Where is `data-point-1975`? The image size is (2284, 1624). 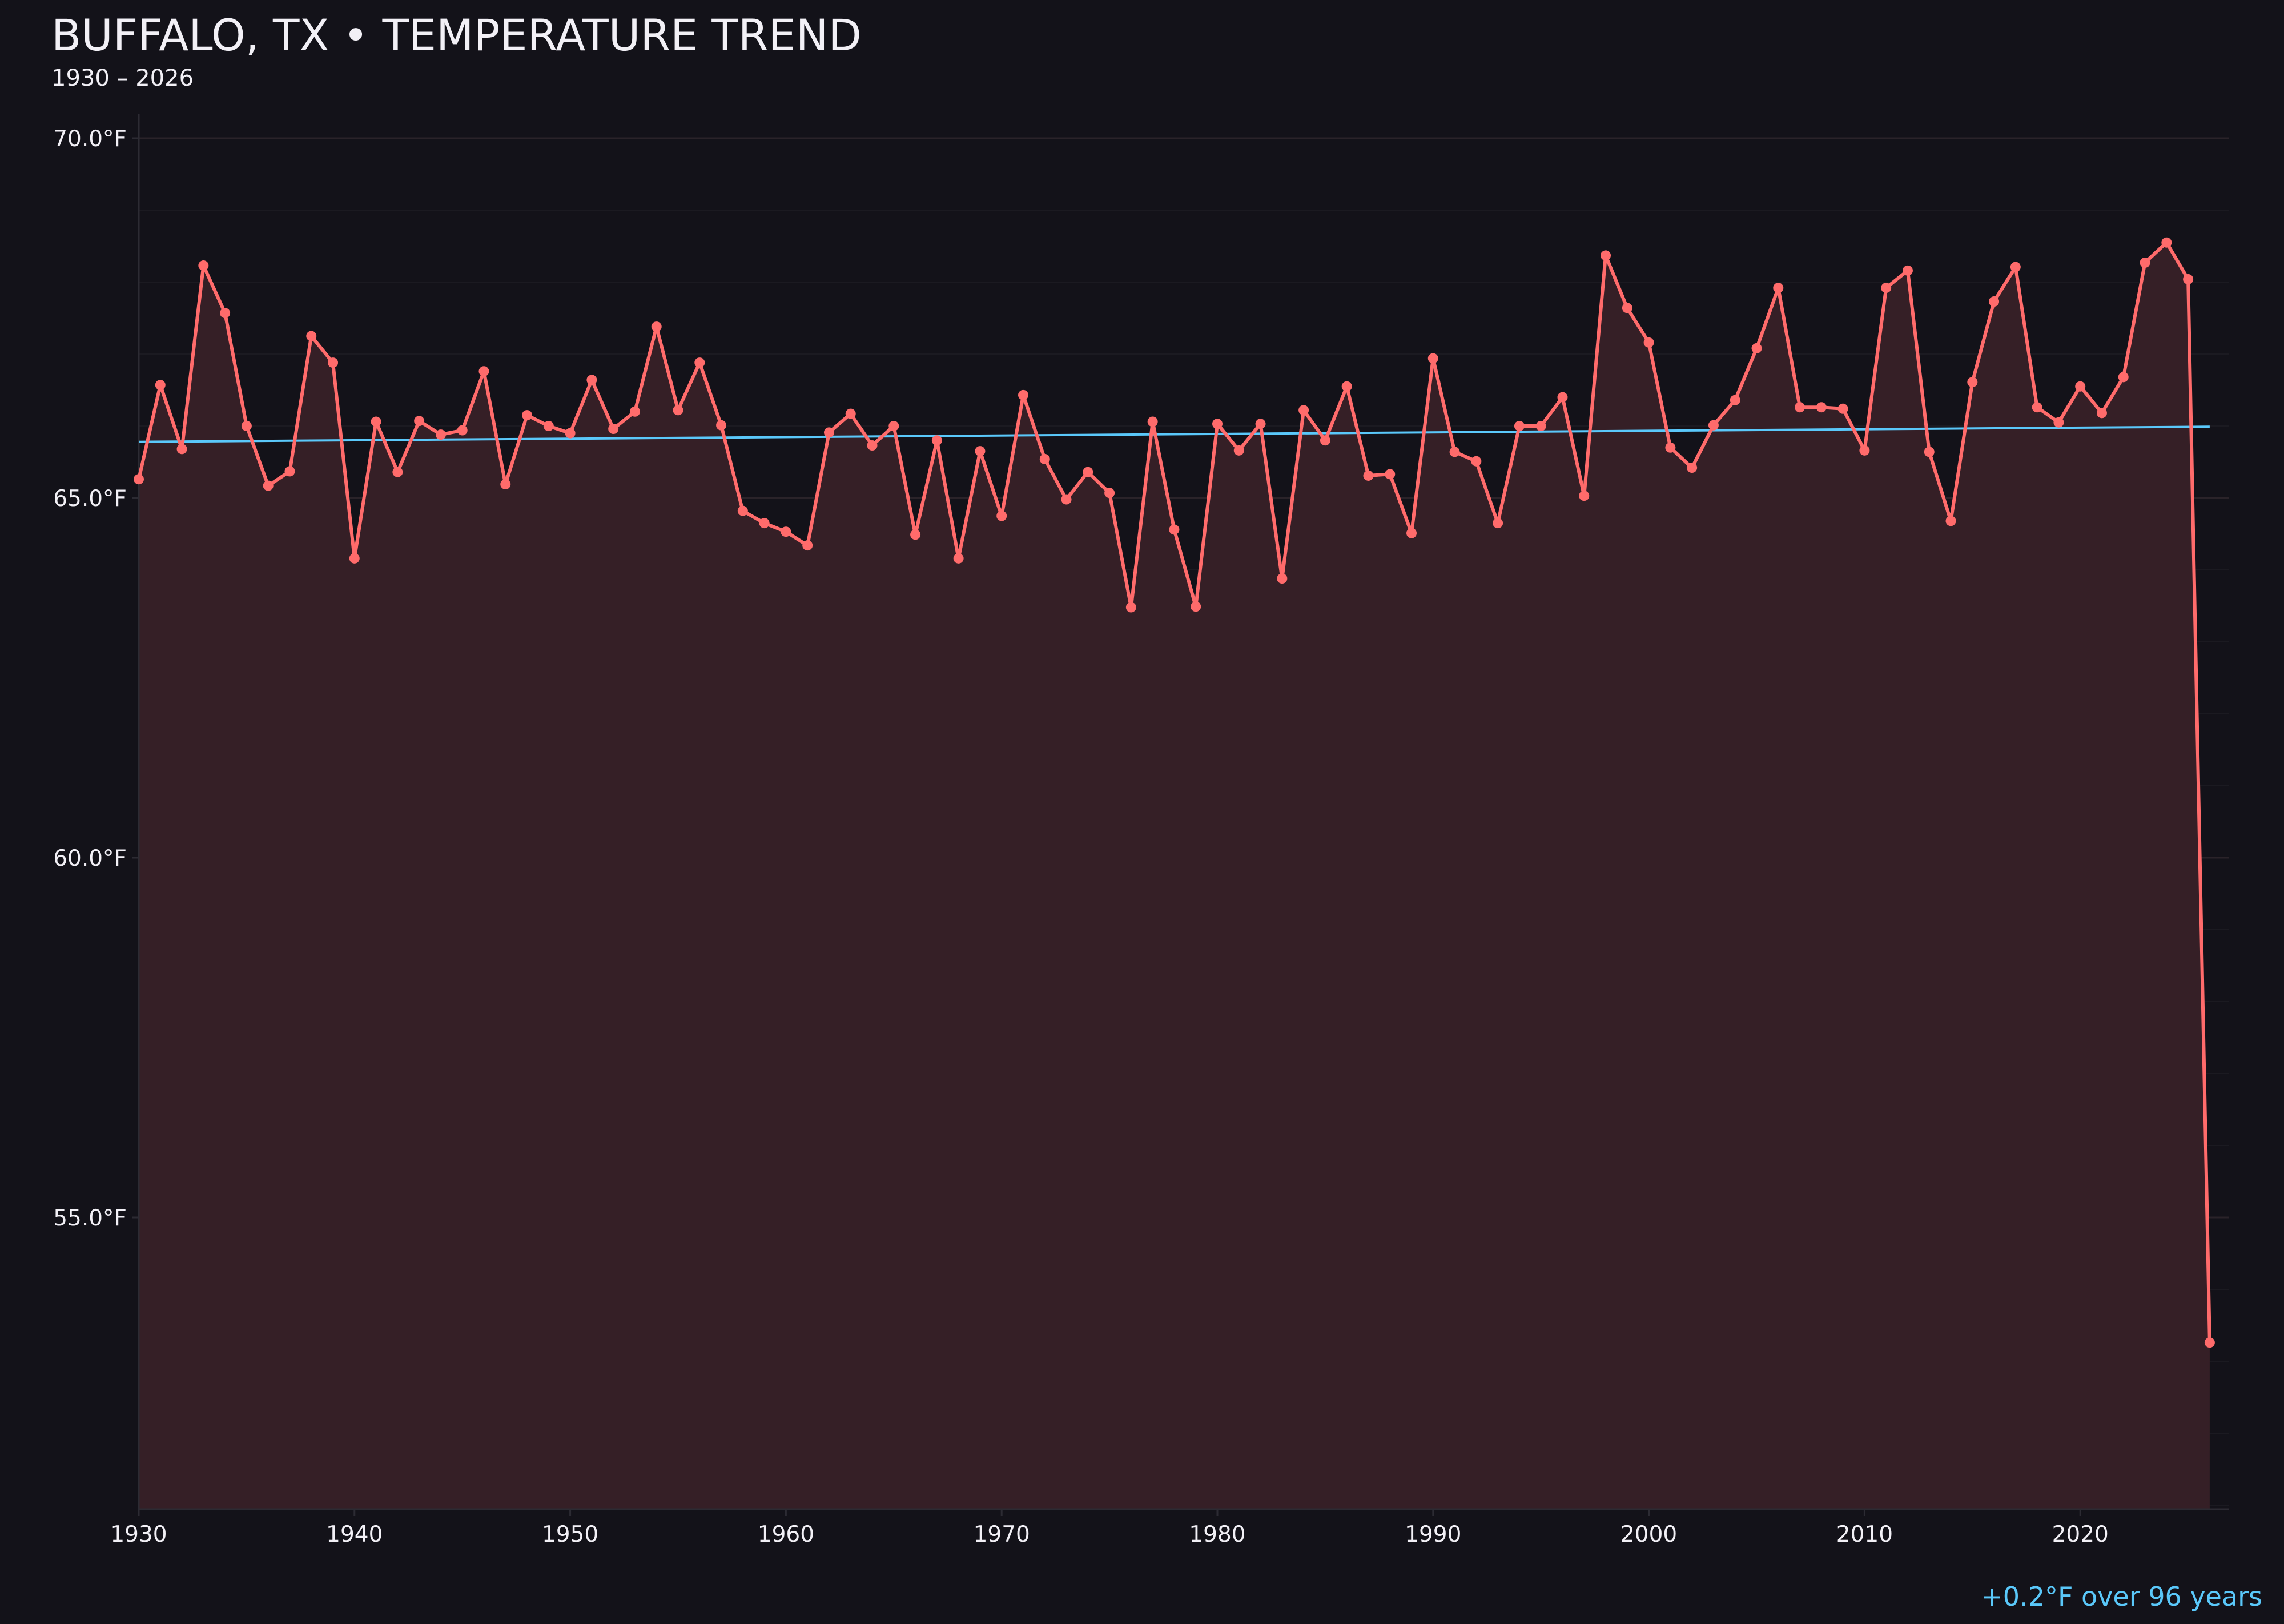
data-point-1975 is located at coordinates (1109, 493).